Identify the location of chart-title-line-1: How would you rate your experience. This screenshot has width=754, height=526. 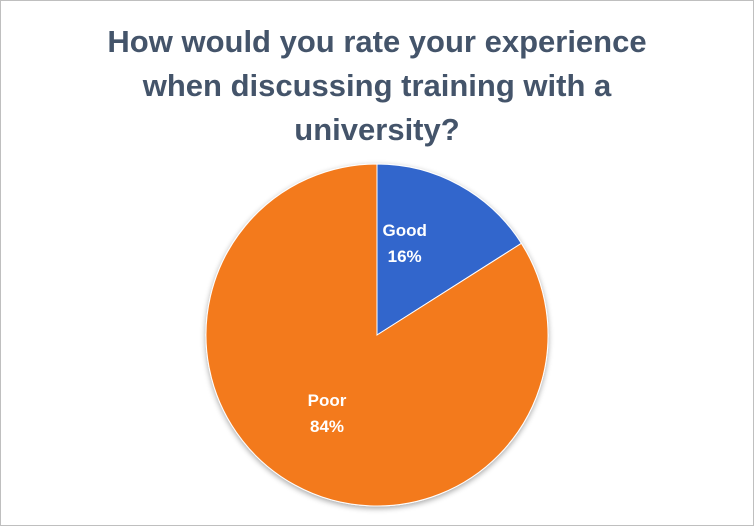
(377, 41).